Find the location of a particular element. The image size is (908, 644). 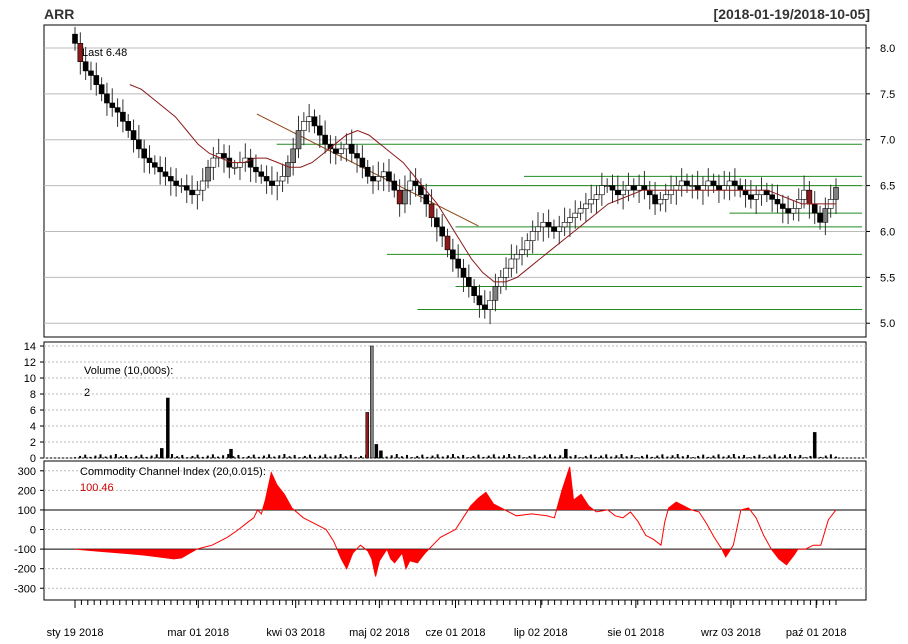

cci-ytick-label: -200 is located at coordinates (25, 570).